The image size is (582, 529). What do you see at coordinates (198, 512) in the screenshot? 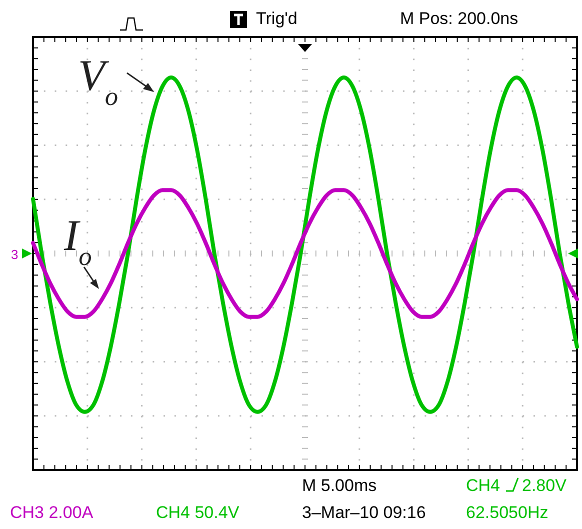
I see `text: CH4 50.4V` at bounding box center [198, 512].